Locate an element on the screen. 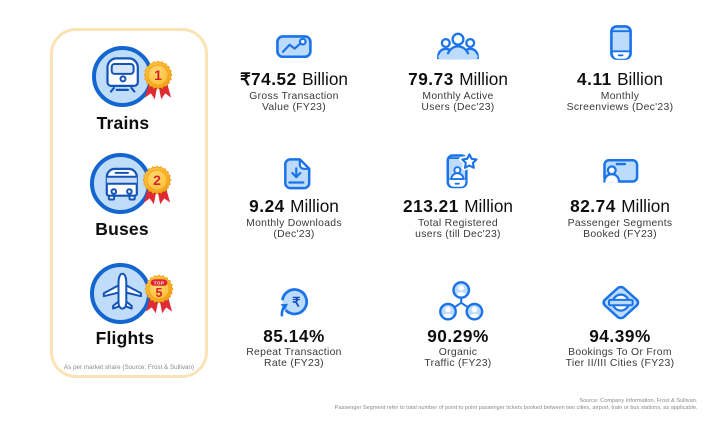  svg-text: 5 is located at coordinates (159, 293).